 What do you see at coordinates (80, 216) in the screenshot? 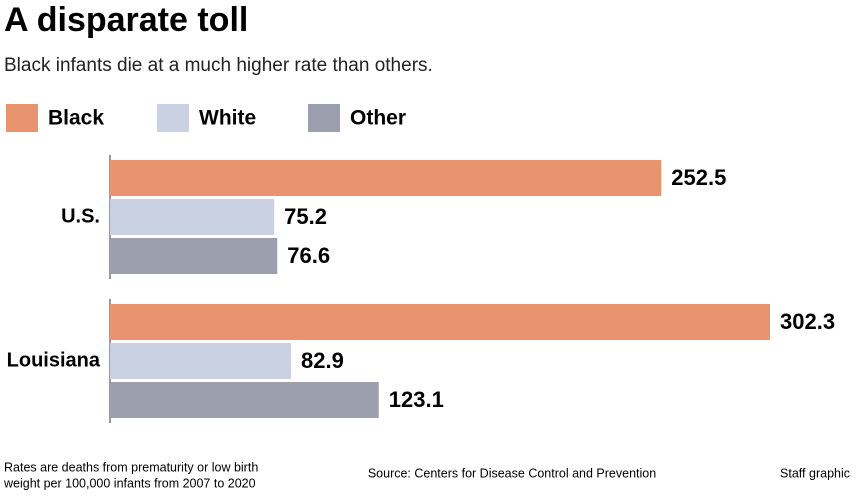
I see `category-label: U.S.` at bounding box center [80, 216].